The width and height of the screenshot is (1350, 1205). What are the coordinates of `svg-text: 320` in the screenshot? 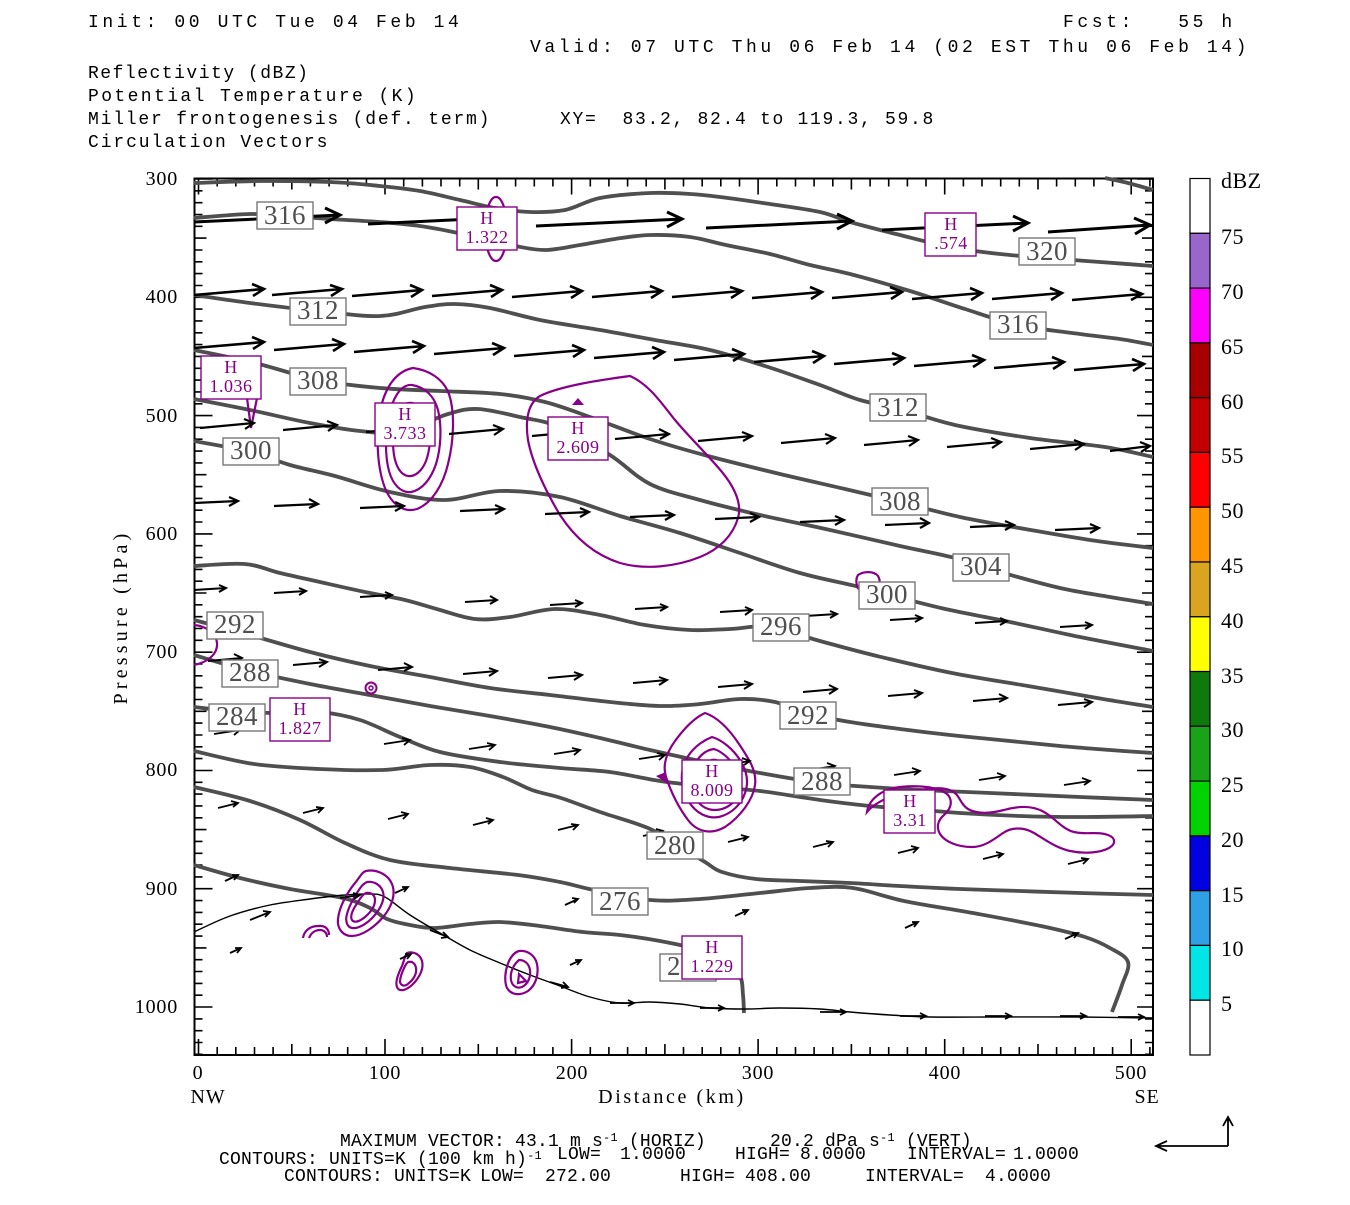 It's located at (1047, 251).